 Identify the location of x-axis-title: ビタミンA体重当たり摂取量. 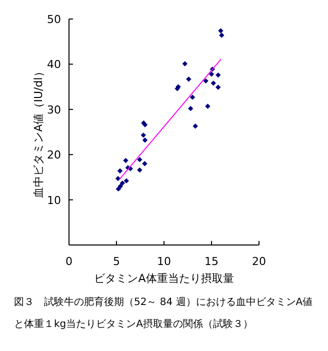
(164, 278).